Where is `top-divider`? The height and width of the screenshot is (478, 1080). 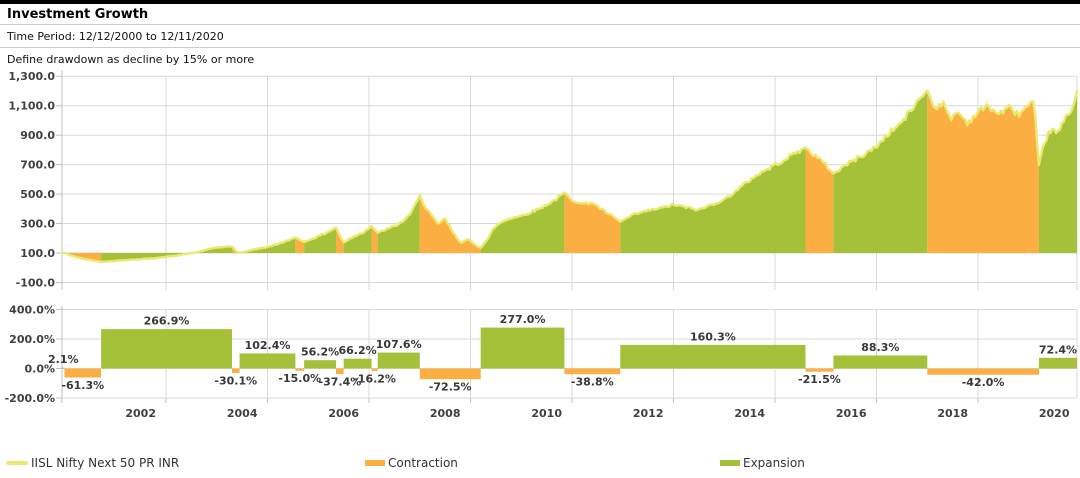
top-divider is located at coordinates (540, 2).